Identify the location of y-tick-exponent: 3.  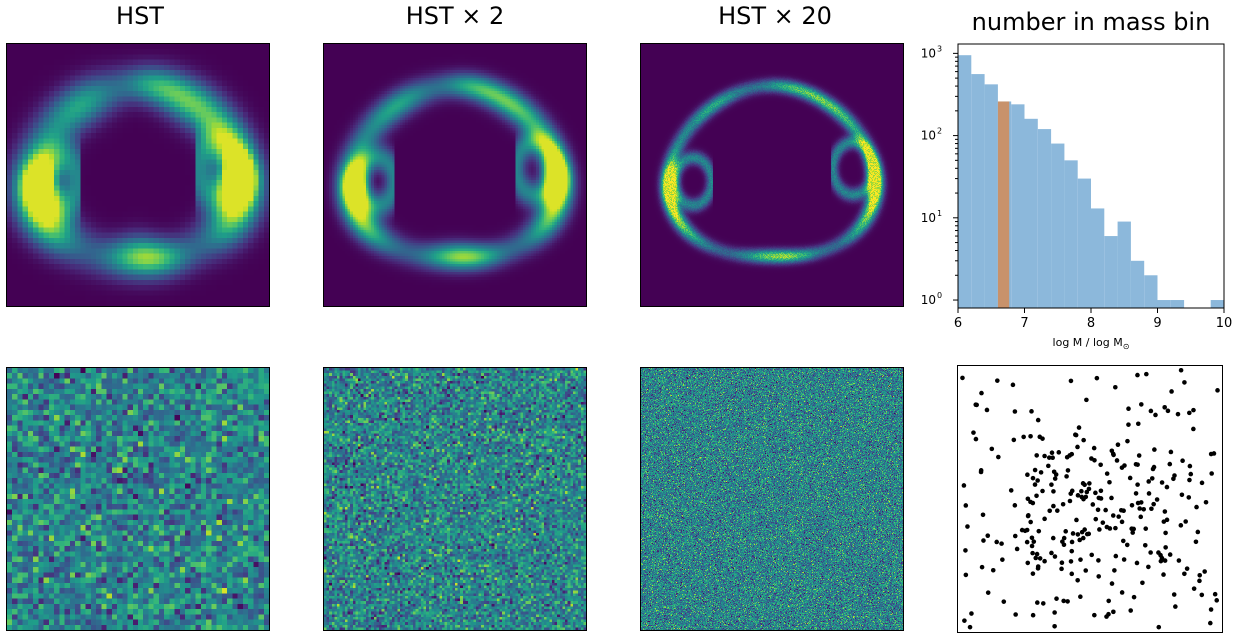
(939, 48).